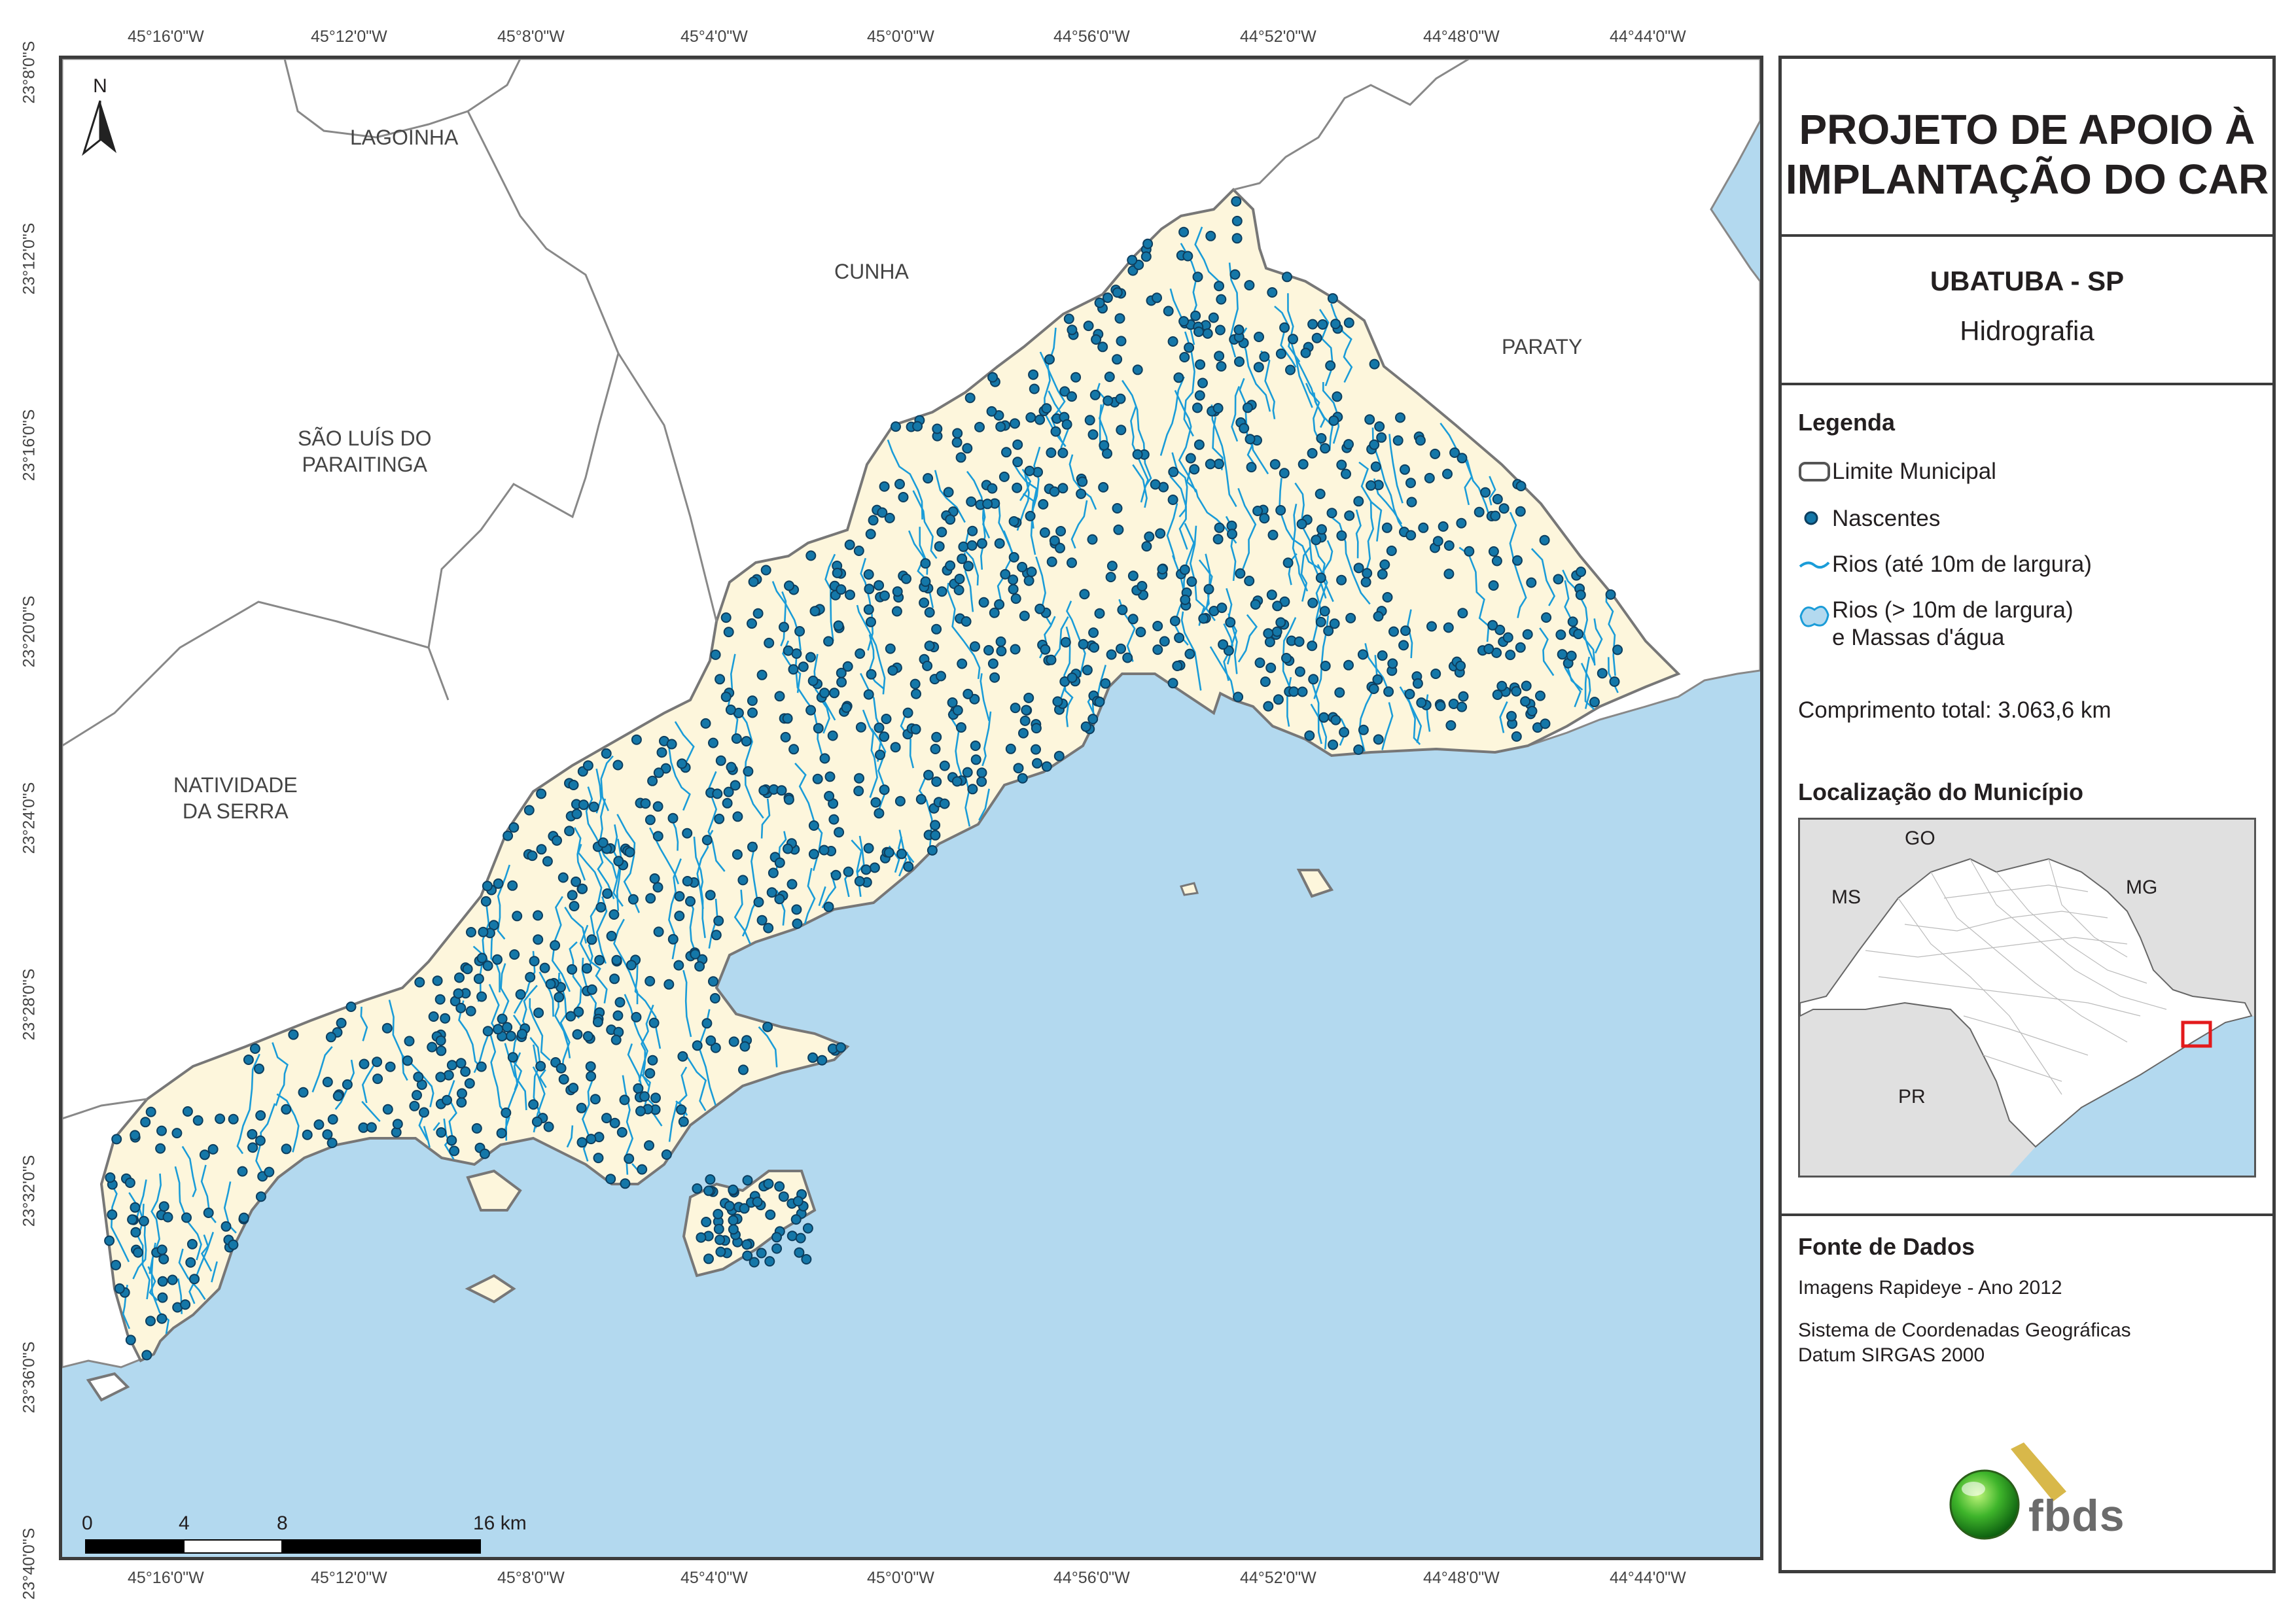 The image size is (2296, 1623). Describe the element at coordinates (1891, 1355) in the screenshot. I see `source-text: Datum SIRGAS 2000` at that location.